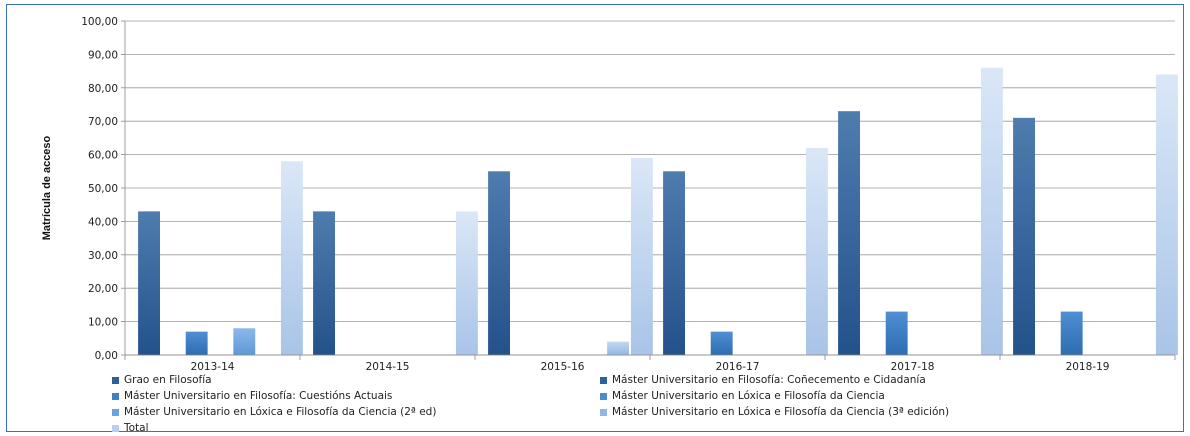  Describe the element at coordinates (103, 156) in the screenshot. I see `y-tick-label: 60,00` at that location.